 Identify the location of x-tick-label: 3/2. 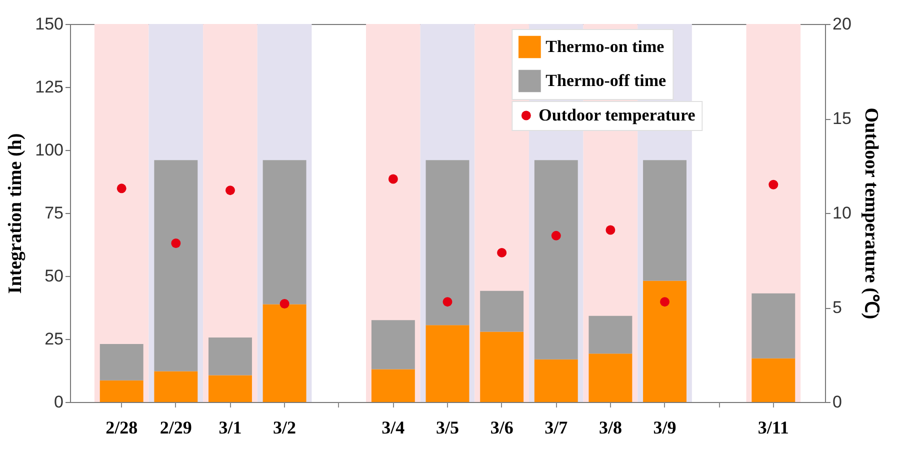
(284, 428).